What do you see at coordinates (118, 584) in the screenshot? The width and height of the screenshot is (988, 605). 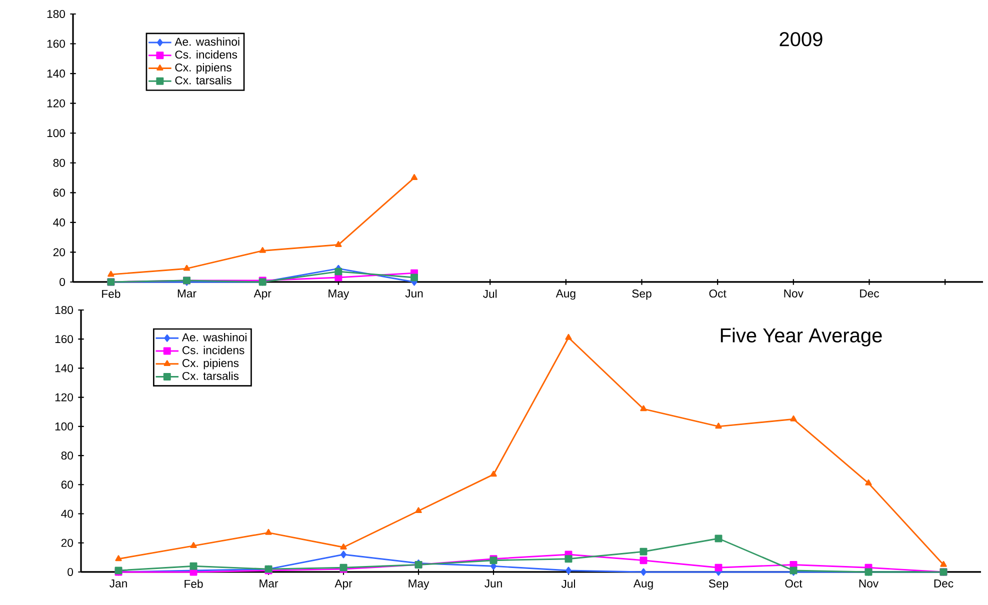 I see `x-tick-label: Jan` at bounding box center [118, 584].